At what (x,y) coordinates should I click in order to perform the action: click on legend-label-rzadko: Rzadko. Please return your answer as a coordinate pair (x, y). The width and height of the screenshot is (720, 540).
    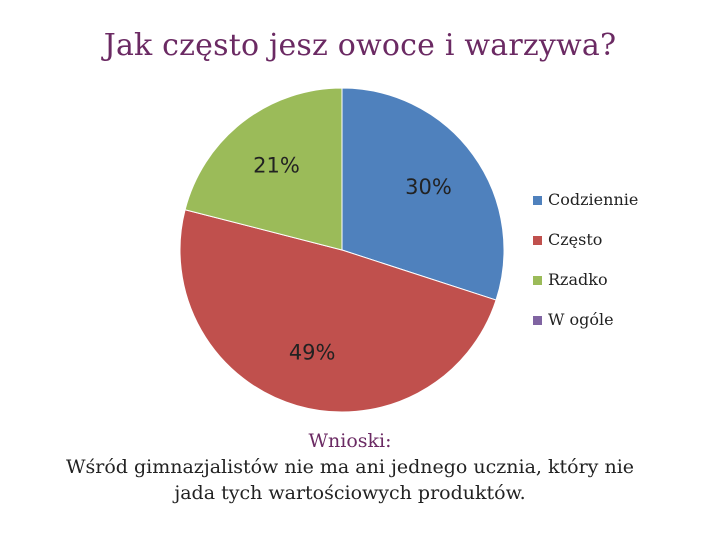
    Looking at the image, I should click on (578, 279).